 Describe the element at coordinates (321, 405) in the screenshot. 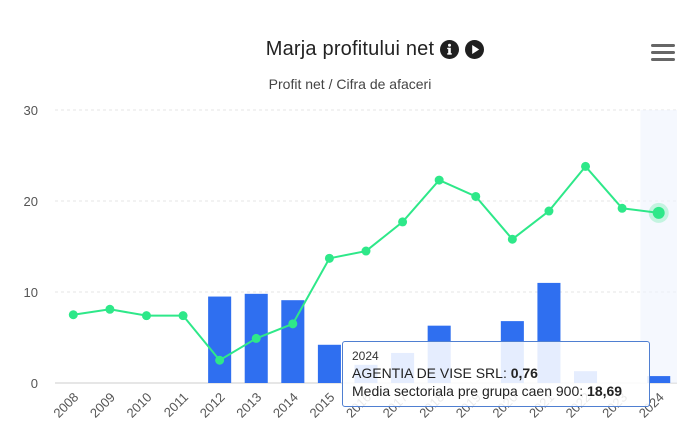

I see `x-tick-label: 2015` at that location.